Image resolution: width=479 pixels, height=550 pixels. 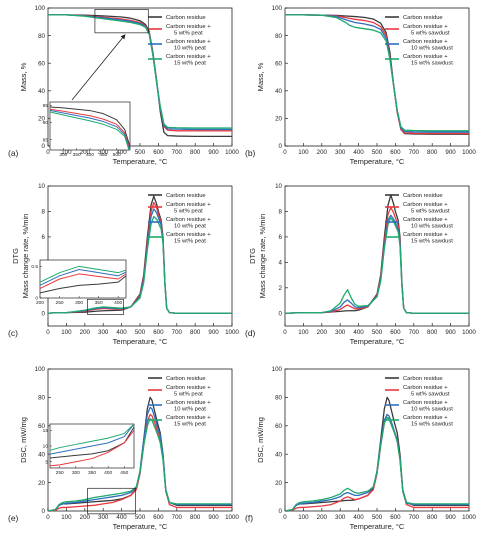 What do you see at coordinates (60, 473) in the screenshot?
I see `inset-x-tick-label: 250` at bounding box center [60, 473].